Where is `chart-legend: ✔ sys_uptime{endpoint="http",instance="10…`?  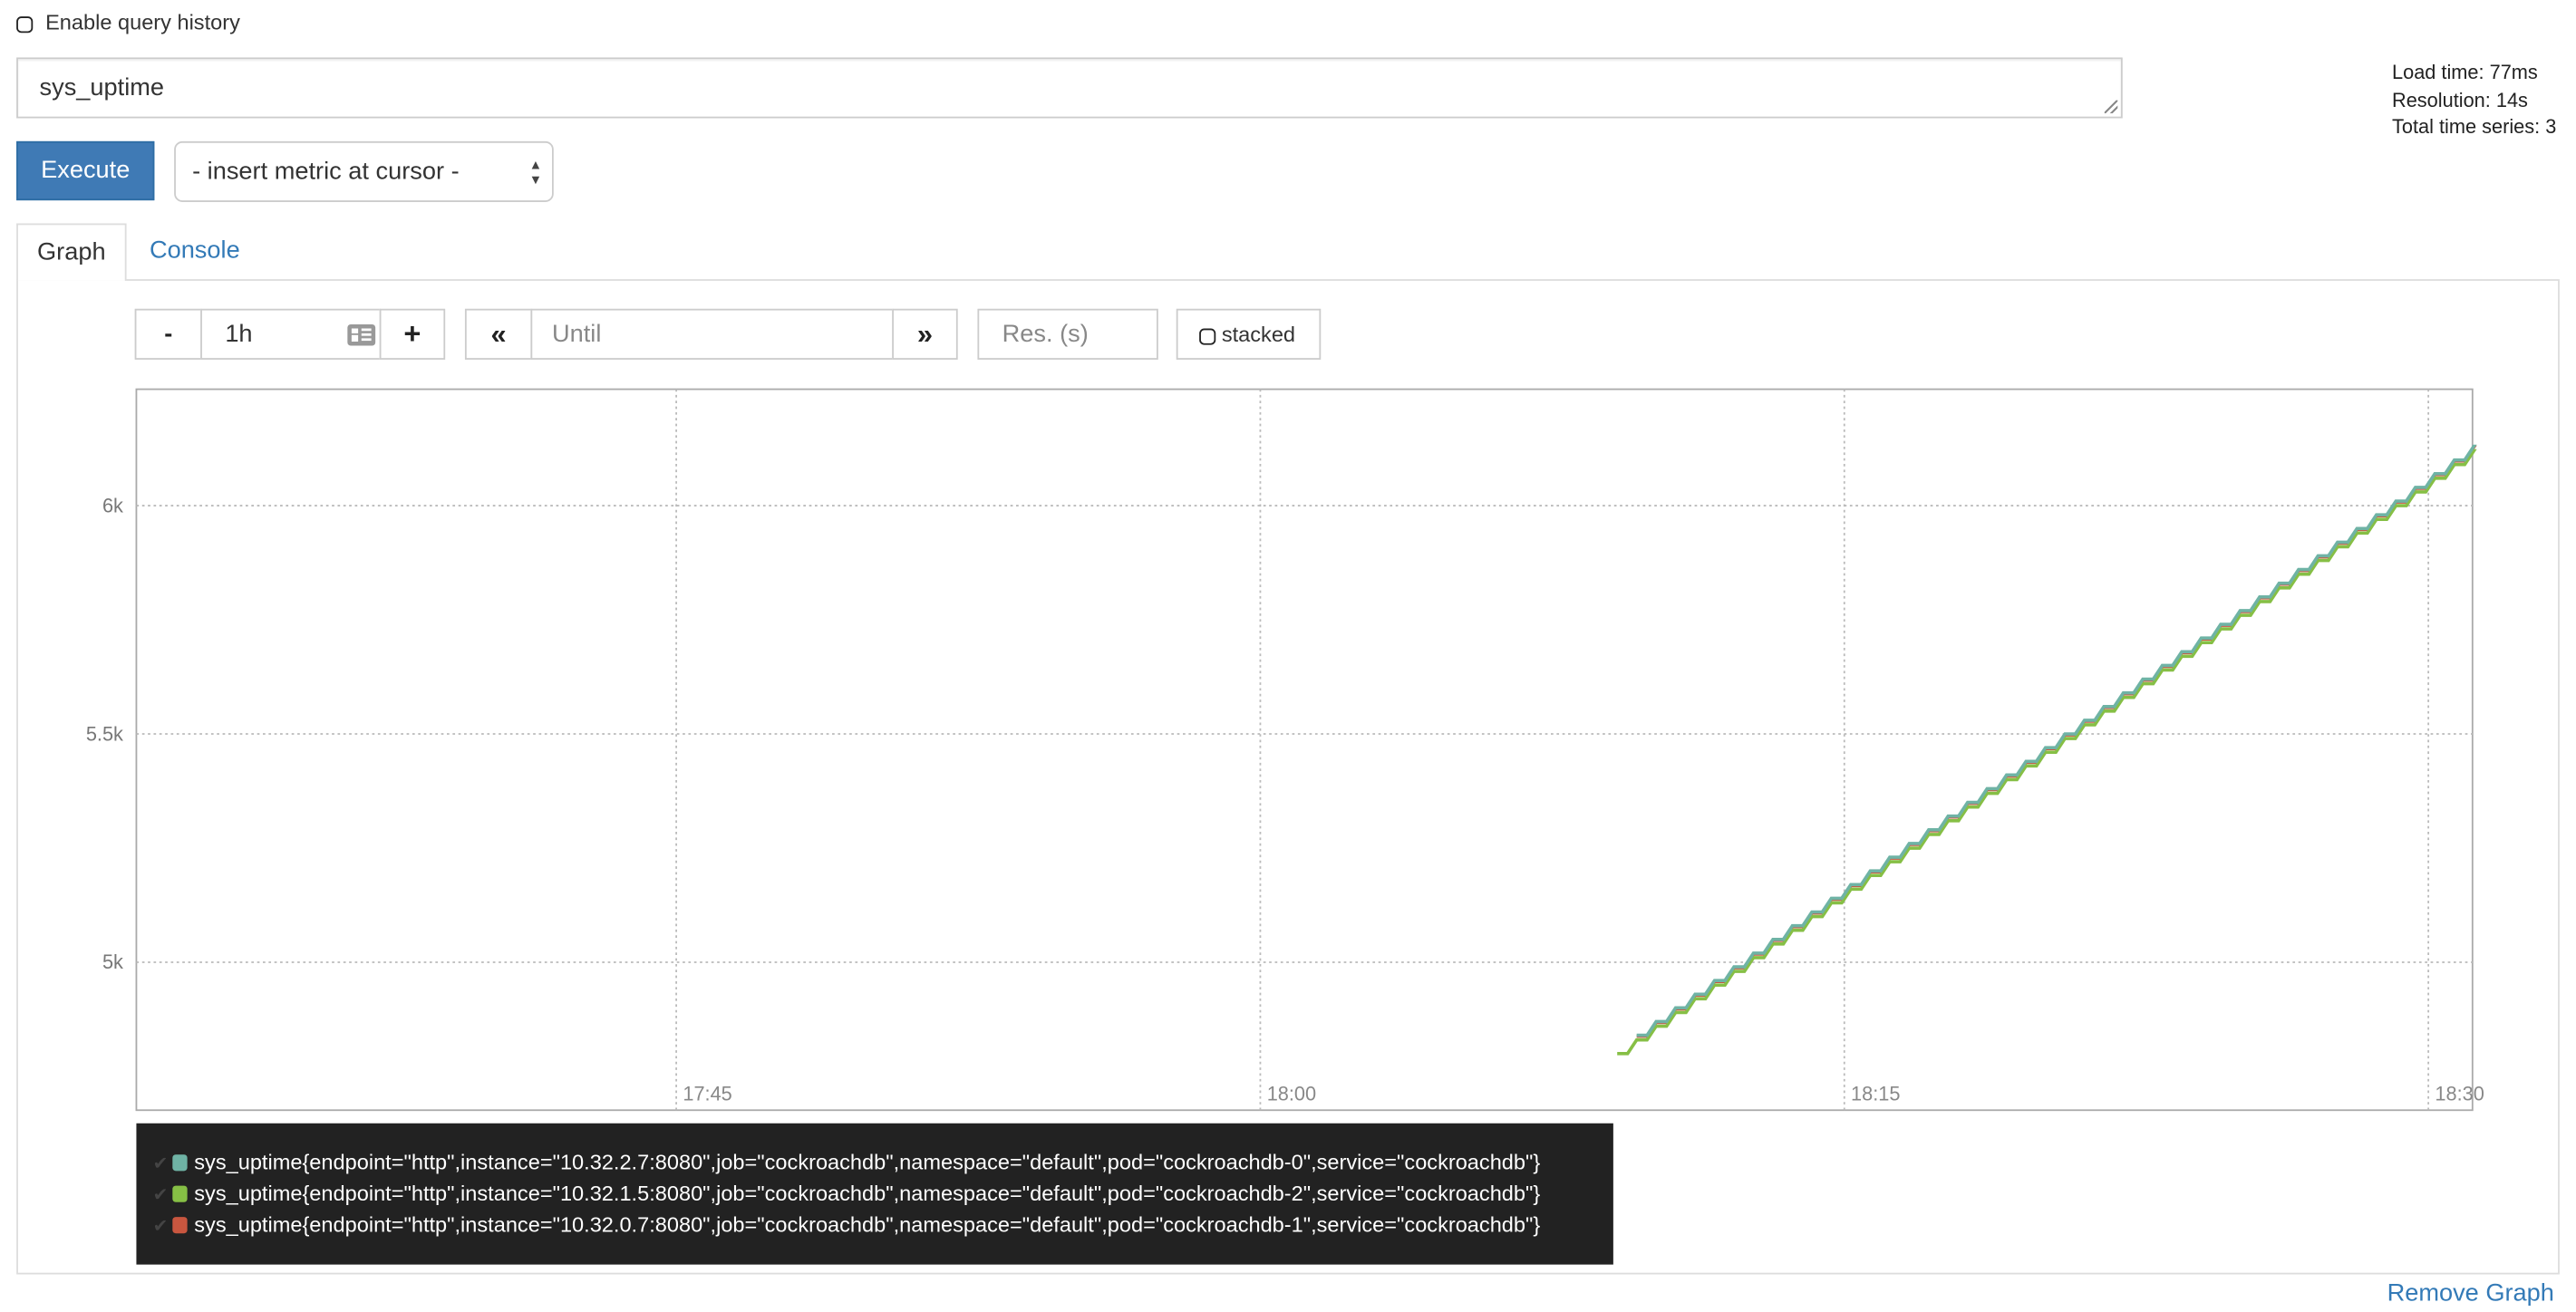 chart-legend: ✔ sys_uptime{endpoint="http",instance="10… is located at coordinates (874, 1194).